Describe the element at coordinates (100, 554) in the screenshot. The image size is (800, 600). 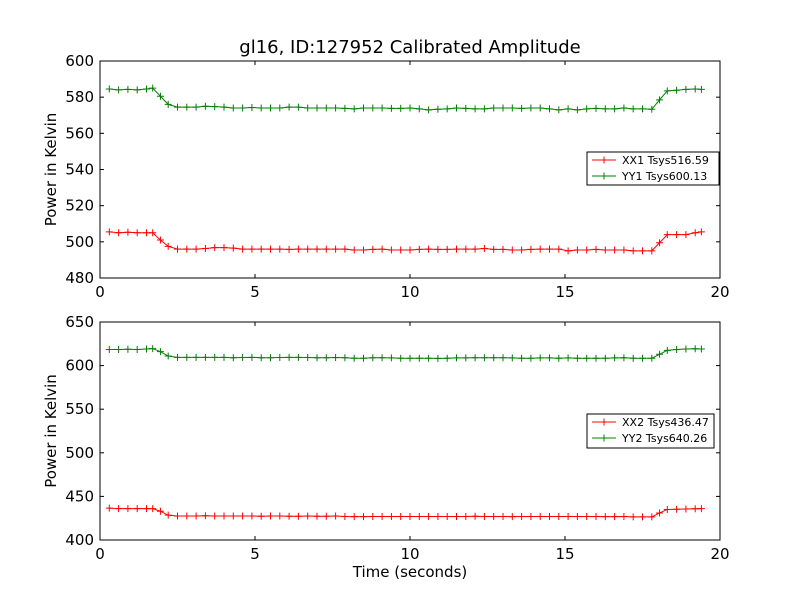
I see `x-tick-label-1-0: 0` at that location.